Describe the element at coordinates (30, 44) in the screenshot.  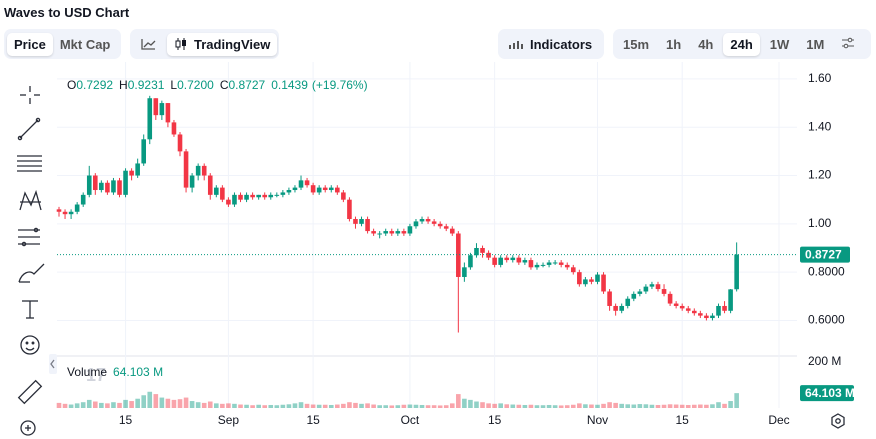
I see `toggle-price: Price` at that location.